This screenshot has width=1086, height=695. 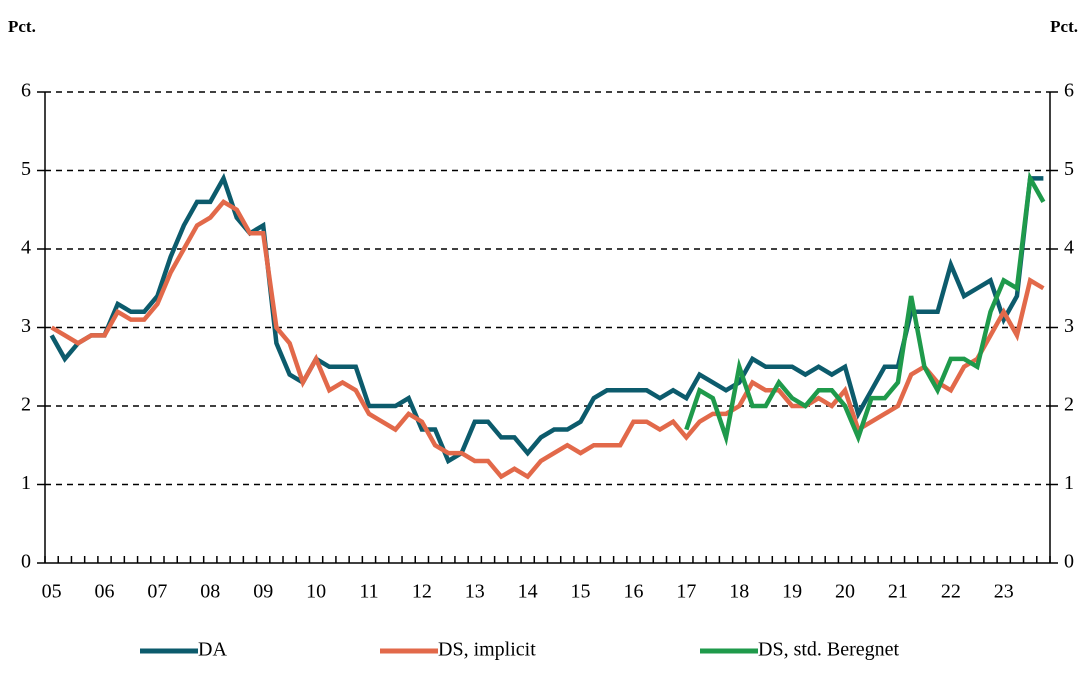 I want to click on x-tick-label: 07, so click(x=157, y=592).